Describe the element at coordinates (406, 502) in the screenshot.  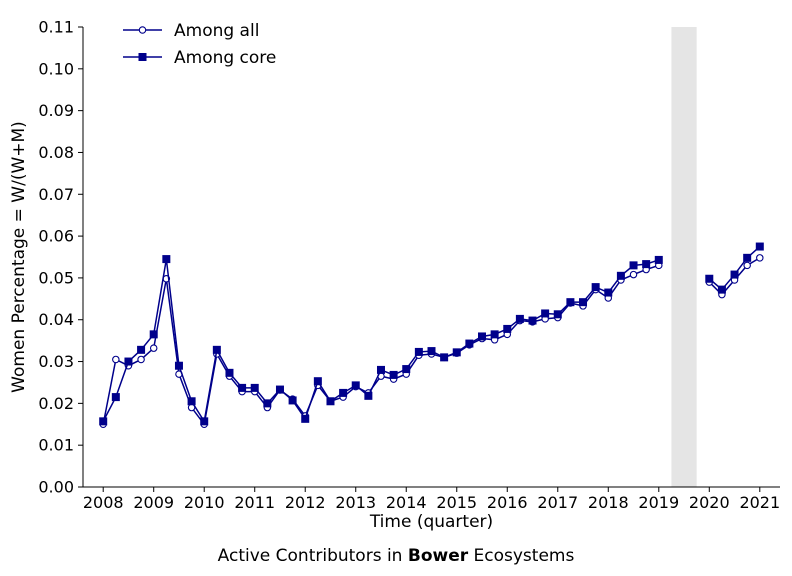
I see `x-tick-label: 2014` at that location.